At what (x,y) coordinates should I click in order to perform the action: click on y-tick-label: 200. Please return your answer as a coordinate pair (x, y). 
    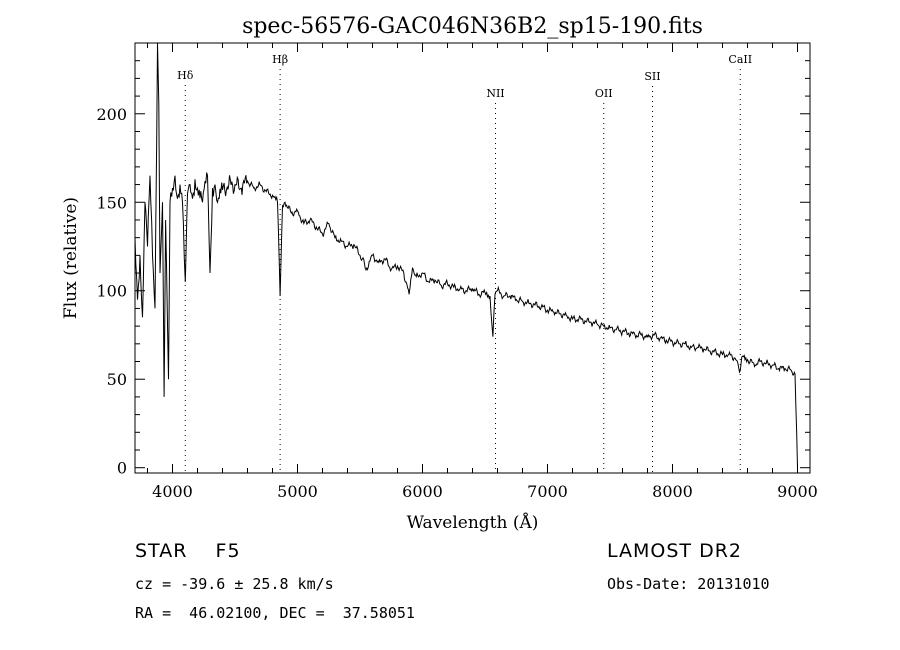
    Looking at the image, I should click on (111, 114).